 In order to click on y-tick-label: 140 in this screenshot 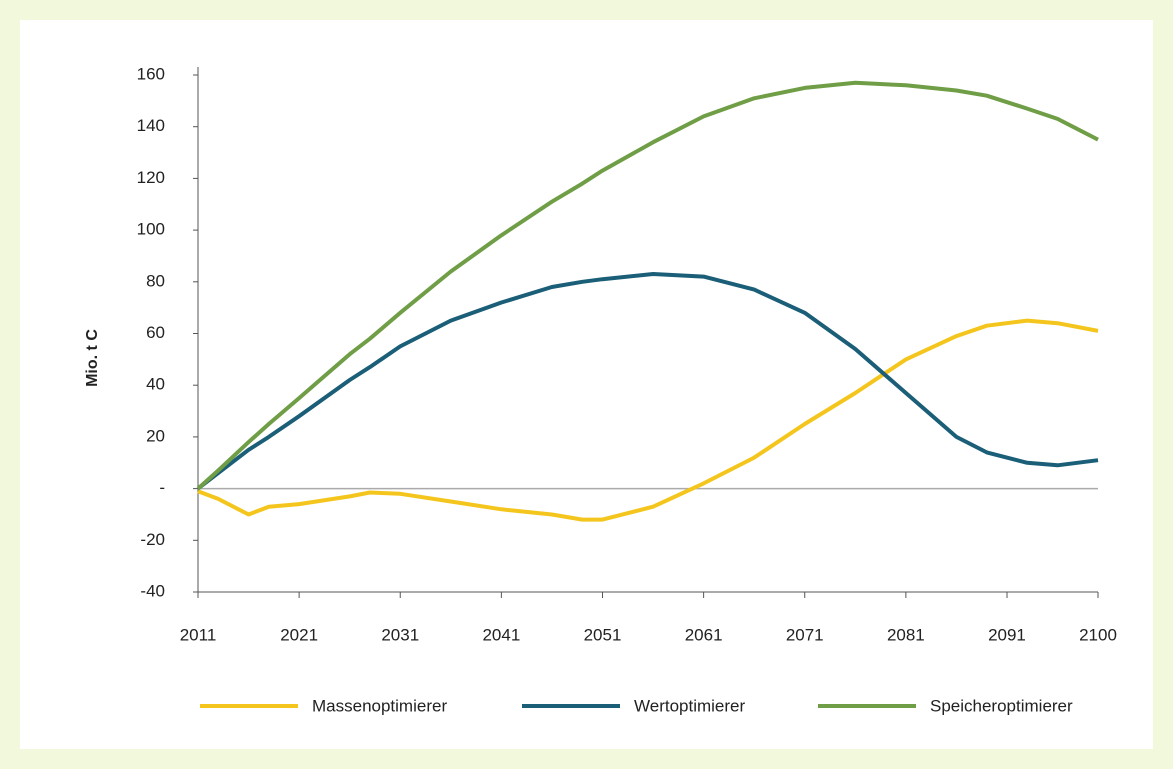, I will do `click(151, 125)`.